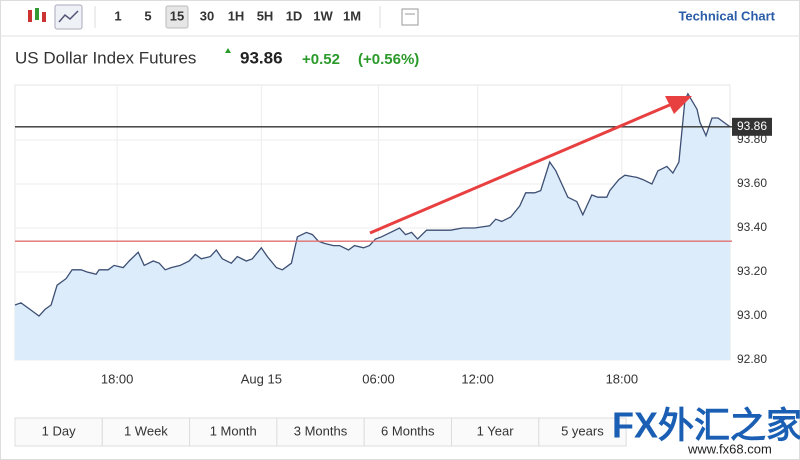 The width and height of the screenshot is (800, 460). Describe the element at coordinates (726, 15) in the screenshot. I see `technical-chart-link: Technical Chart` at that location.